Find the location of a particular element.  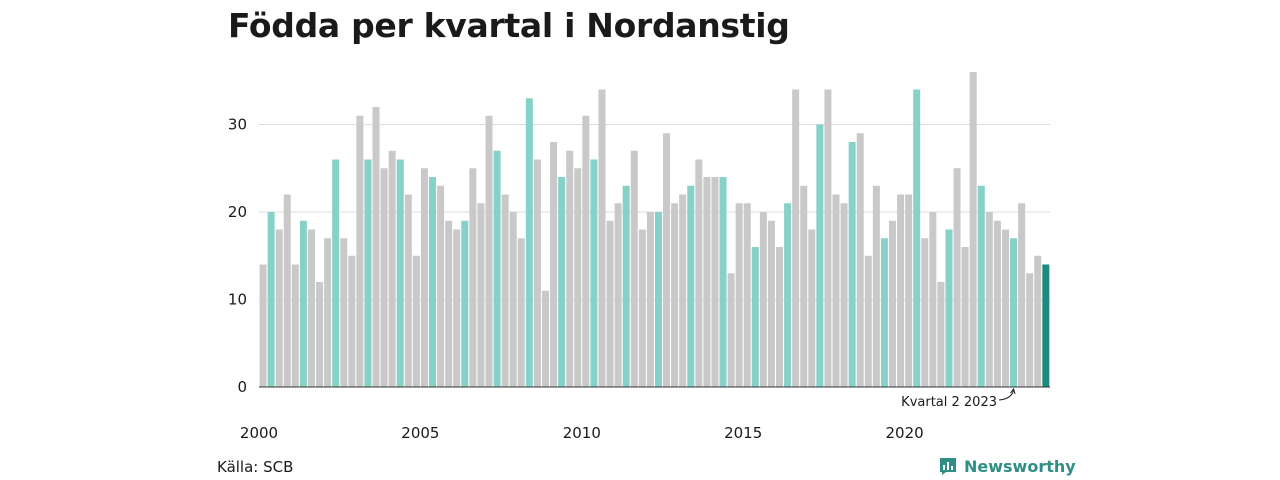

source-note: Källa: SCB is located at coordinates (255, 467).